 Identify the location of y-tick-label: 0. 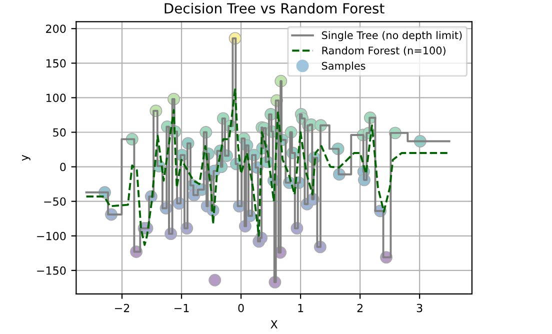
(63, 167).